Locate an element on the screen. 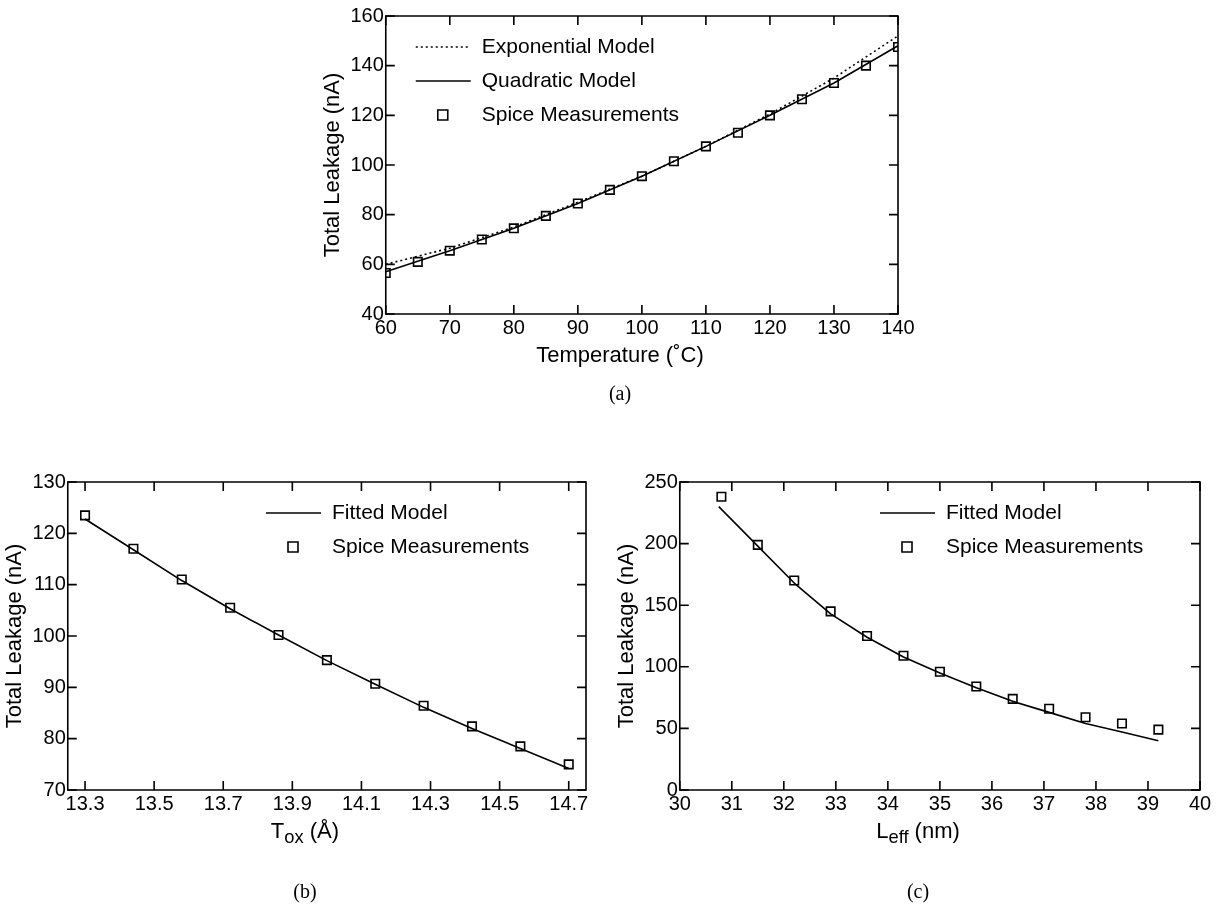  x-tick-label: 37 is located at coordinates (1044, 802).